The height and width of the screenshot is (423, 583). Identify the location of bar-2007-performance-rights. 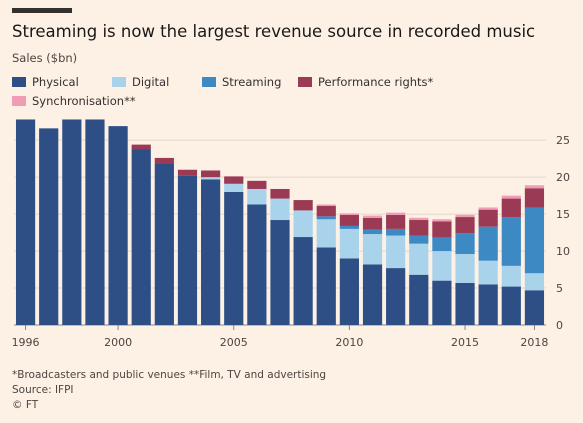
(280, 193).